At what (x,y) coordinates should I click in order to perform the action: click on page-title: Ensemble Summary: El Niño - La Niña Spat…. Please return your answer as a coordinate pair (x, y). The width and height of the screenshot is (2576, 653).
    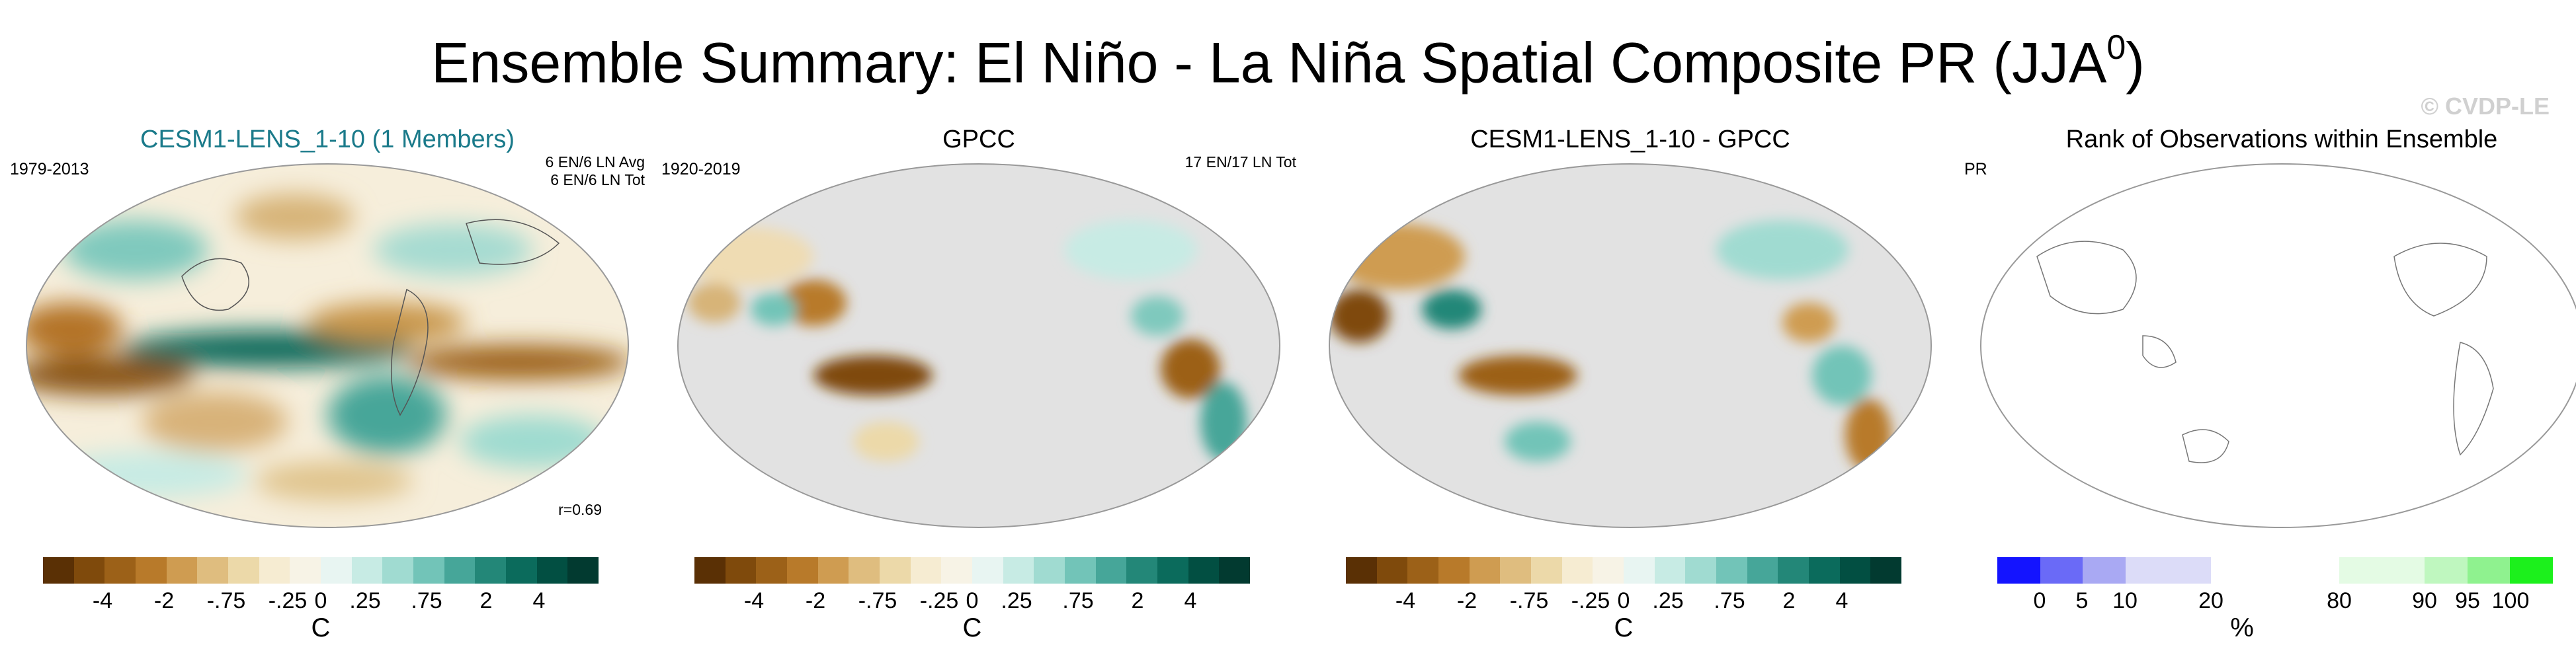
    Looking at the image, I should click on (1288, 62).